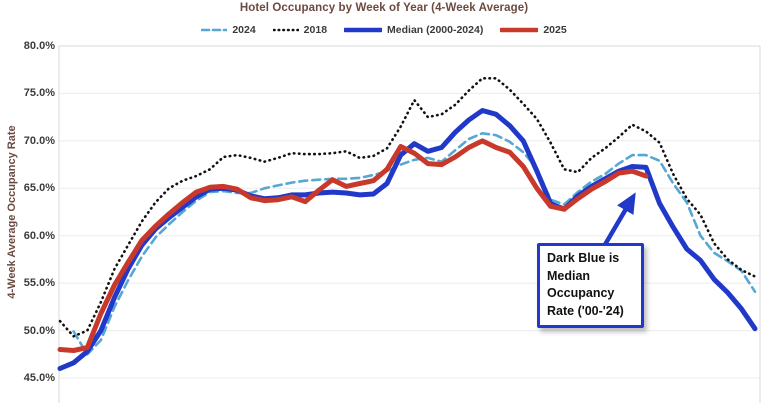 Image resolution: width=768 pixels, height=403 pixels. What do you see at coordinates (39, 330) in the screenshot?
I see `y-axis-tick-label: 50.0%` at bounding box center [39, 330].